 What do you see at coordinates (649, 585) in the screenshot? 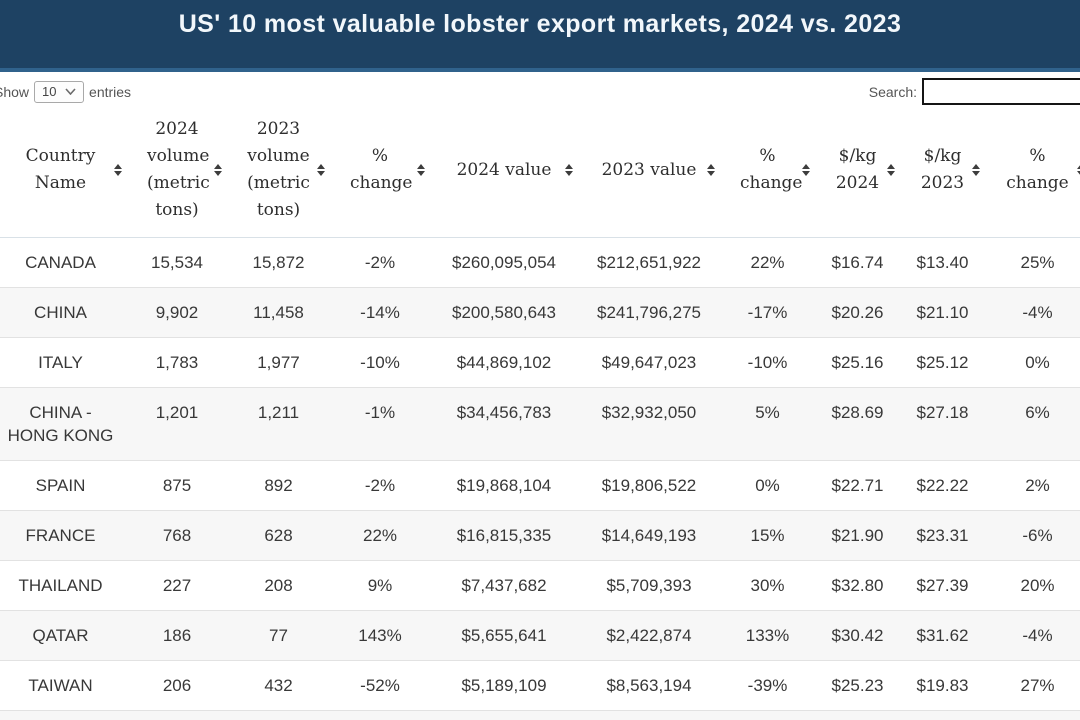
I see `cell-value: $5,709,393` at bounding box center [649, 585].